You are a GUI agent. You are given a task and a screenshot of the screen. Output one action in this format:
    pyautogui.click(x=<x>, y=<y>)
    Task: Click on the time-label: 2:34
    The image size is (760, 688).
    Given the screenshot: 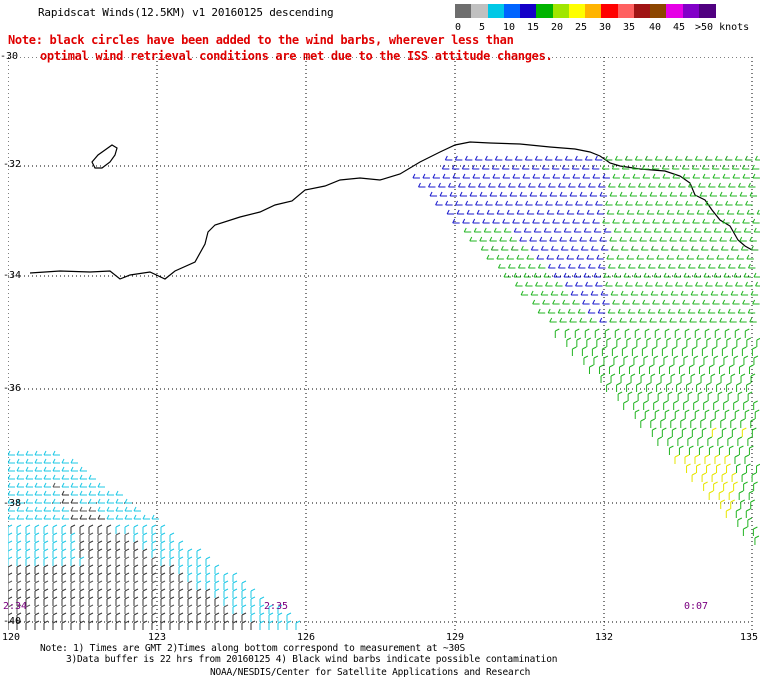 What is the action you would take?
    pyautogui.click(x=15, y=606)
    